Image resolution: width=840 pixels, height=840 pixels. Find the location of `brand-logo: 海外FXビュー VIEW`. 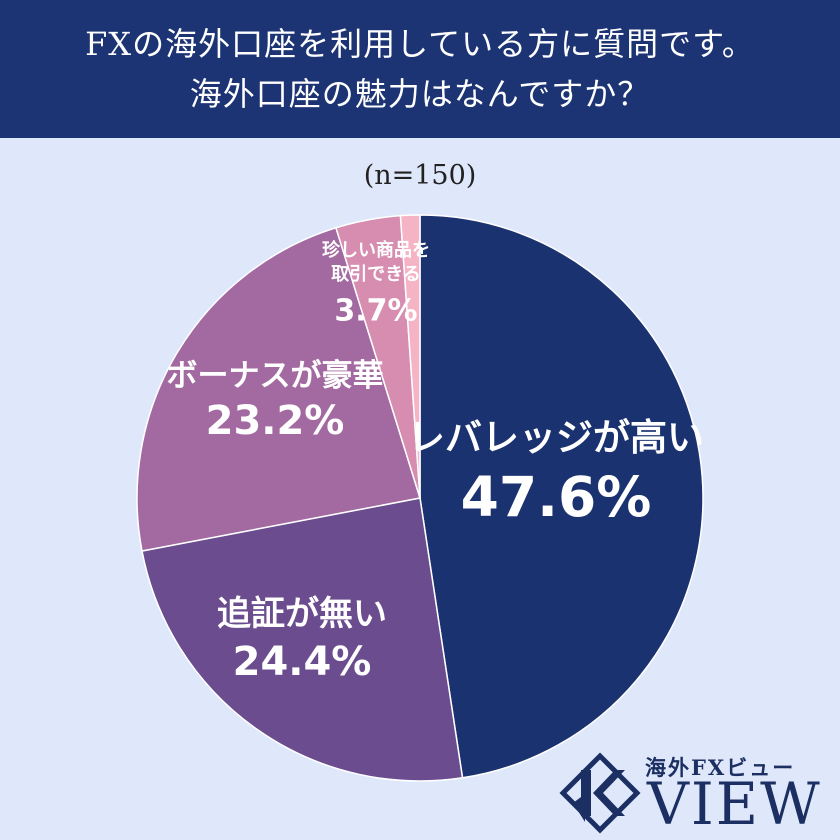

brand-logo: 海外FXビュー VIEW is located at coordinates (695, 793).